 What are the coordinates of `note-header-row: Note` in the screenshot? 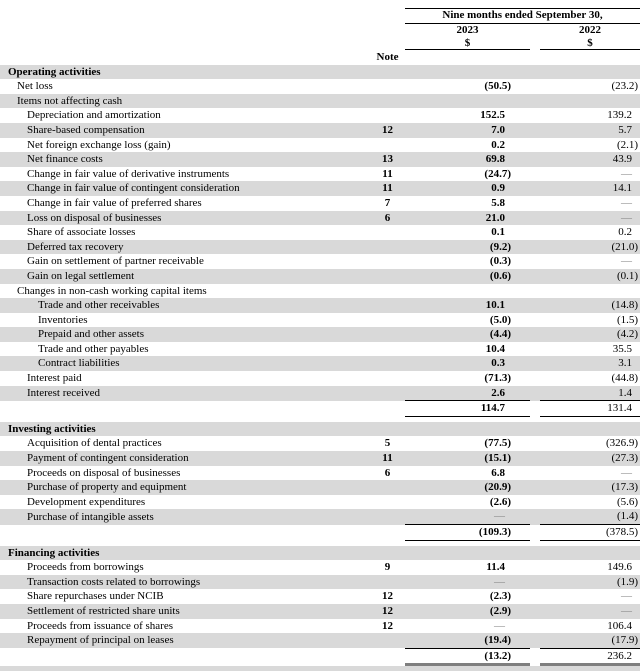 It's located at (320, 57).